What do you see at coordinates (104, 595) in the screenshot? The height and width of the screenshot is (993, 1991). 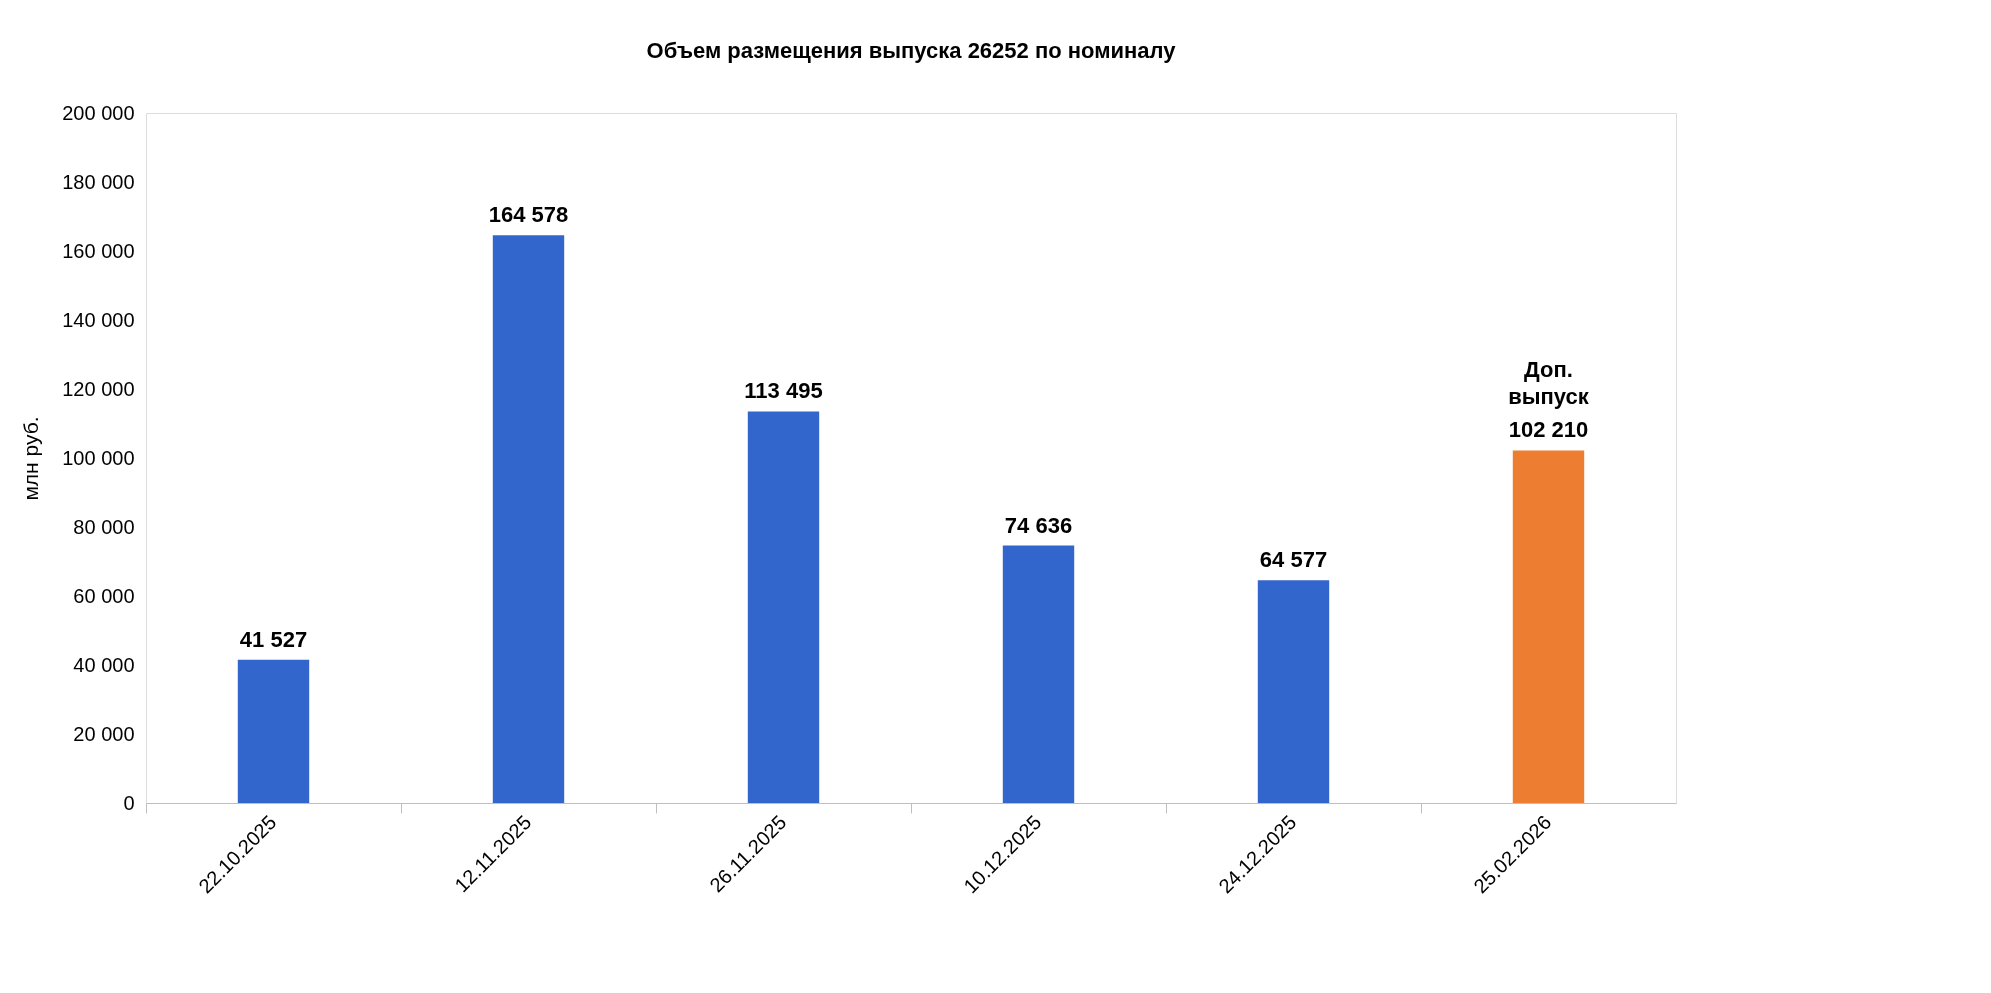 I see `y-tick-label: 60 000` at bounding box center [104, 595].